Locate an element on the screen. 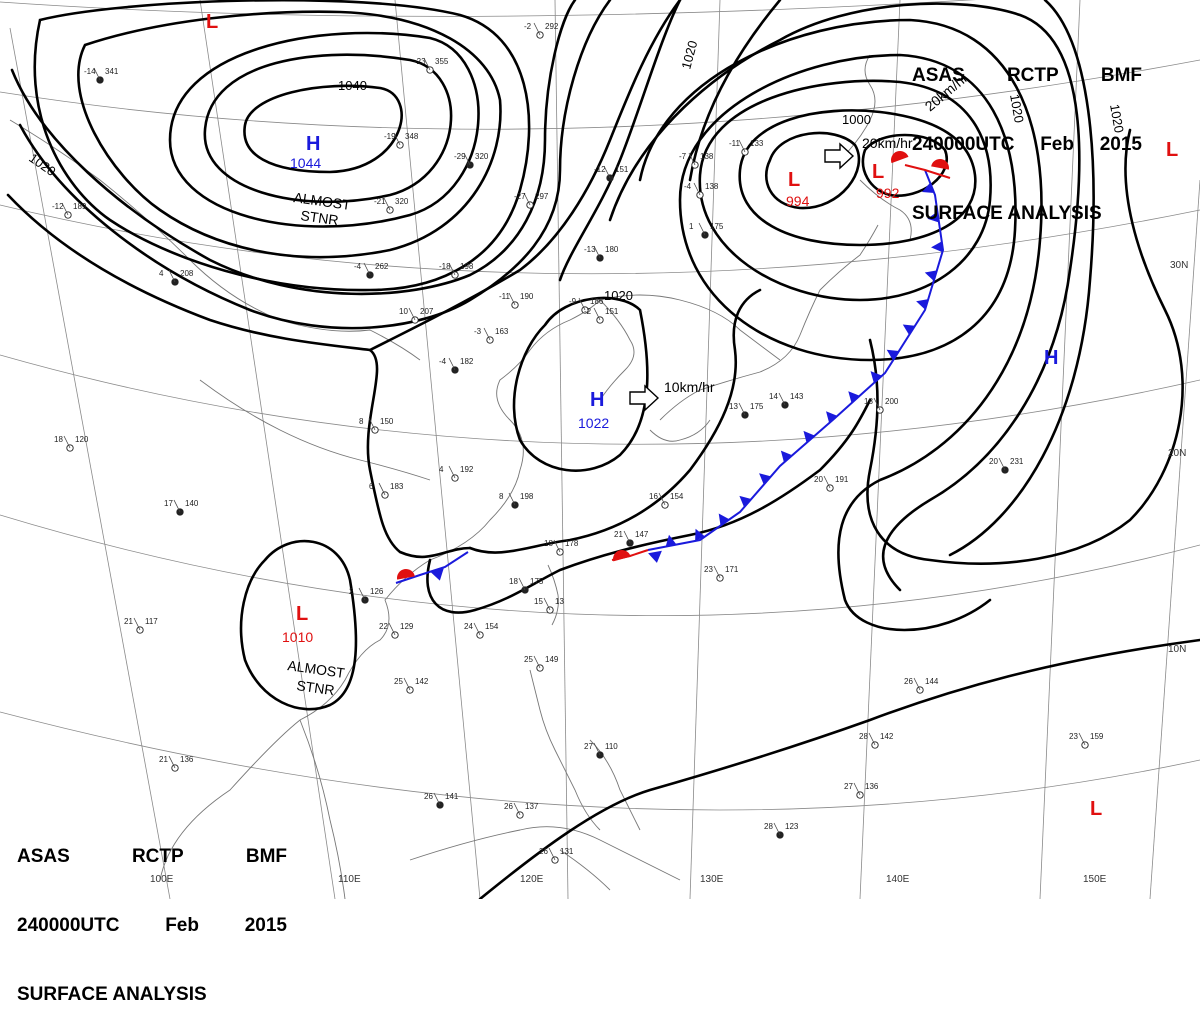  station-pressure: 207 is located at coordinates (427, 311).